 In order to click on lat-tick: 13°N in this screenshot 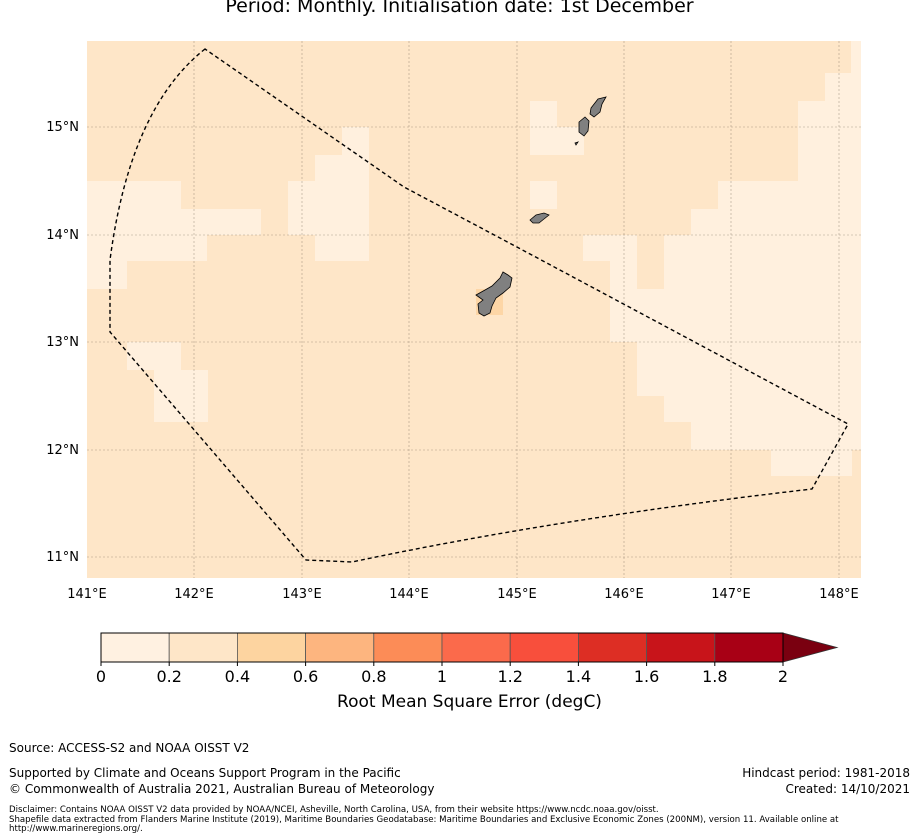, I will do `click(62, 342)`.